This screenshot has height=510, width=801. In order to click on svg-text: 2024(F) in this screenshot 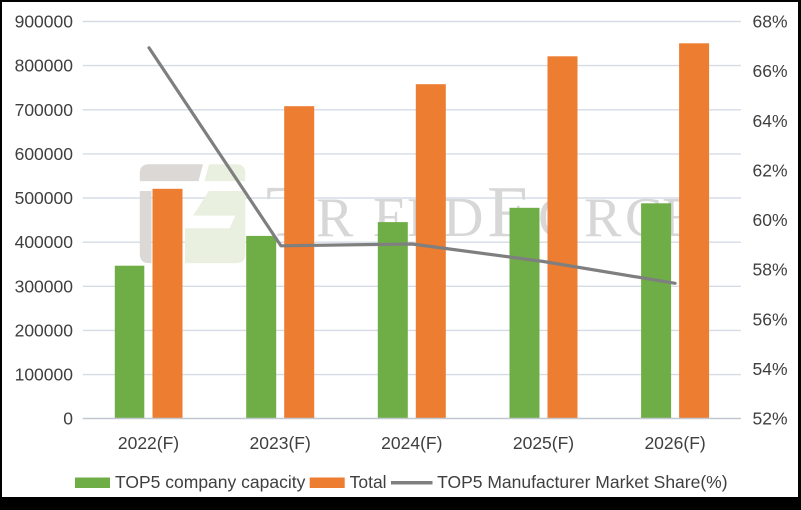, I will do `click(411, 443)`.